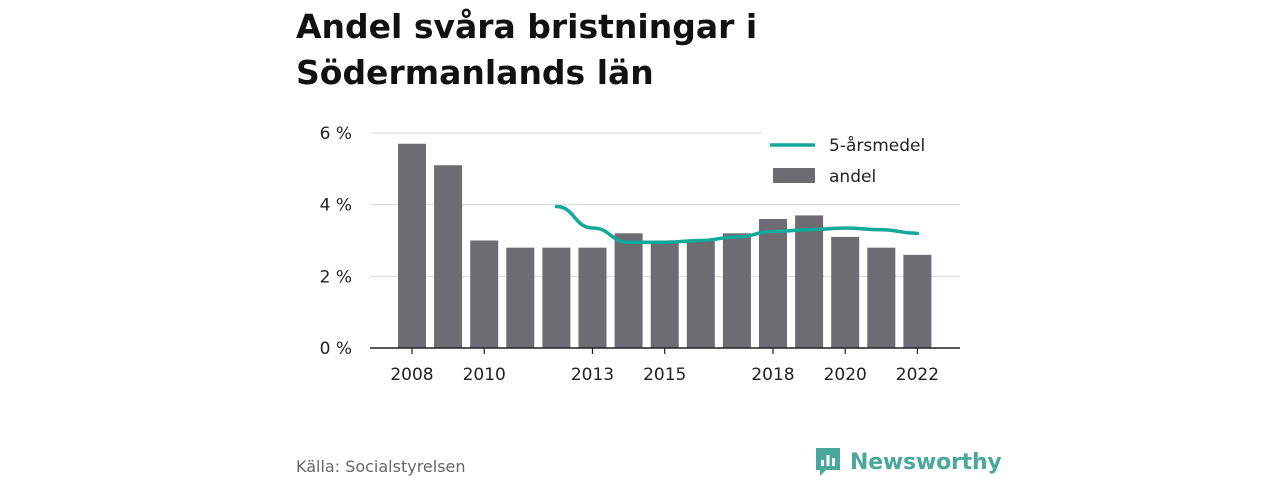 The width and height of the screenshot is (1280, 480). Describe the element at coordinates (336, 349) in the screenshot. I see `y-tick-label: 0 %` at that location.